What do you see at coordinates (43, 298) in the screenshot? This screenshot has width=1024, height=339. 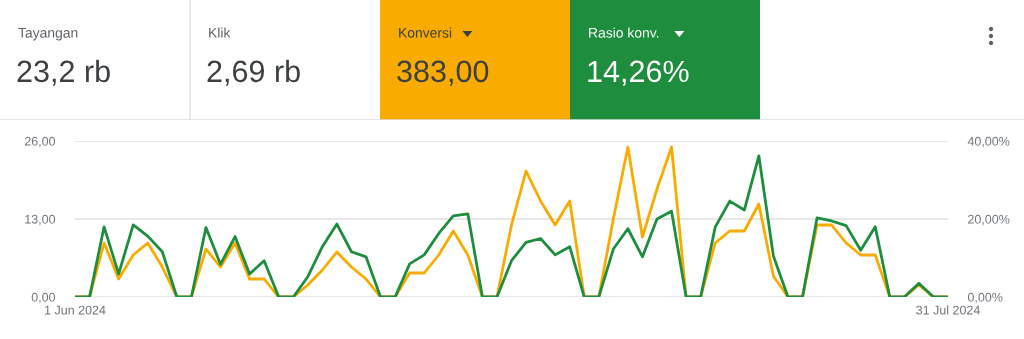 I see `y-tick-label: 0,00` at bounding box center [43, 298].